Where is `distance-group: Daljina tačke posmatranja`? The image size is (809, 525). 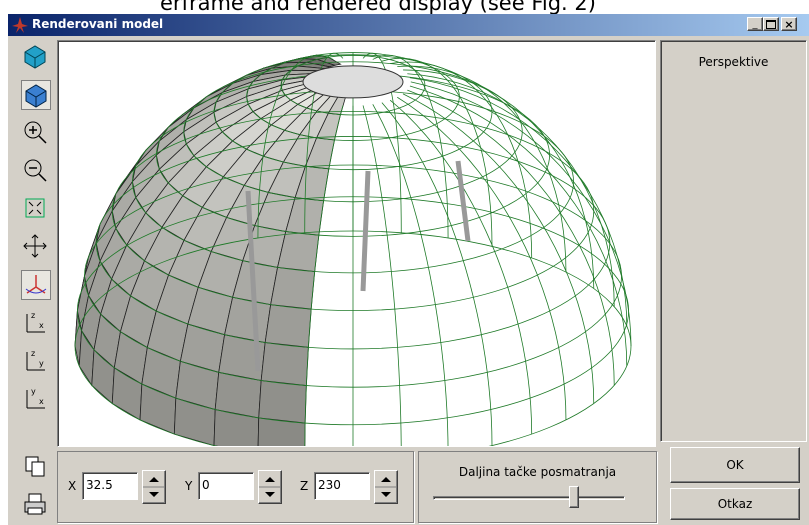
distance-group: Daljina tačke posmatranja is located at coordinates (537, 487).